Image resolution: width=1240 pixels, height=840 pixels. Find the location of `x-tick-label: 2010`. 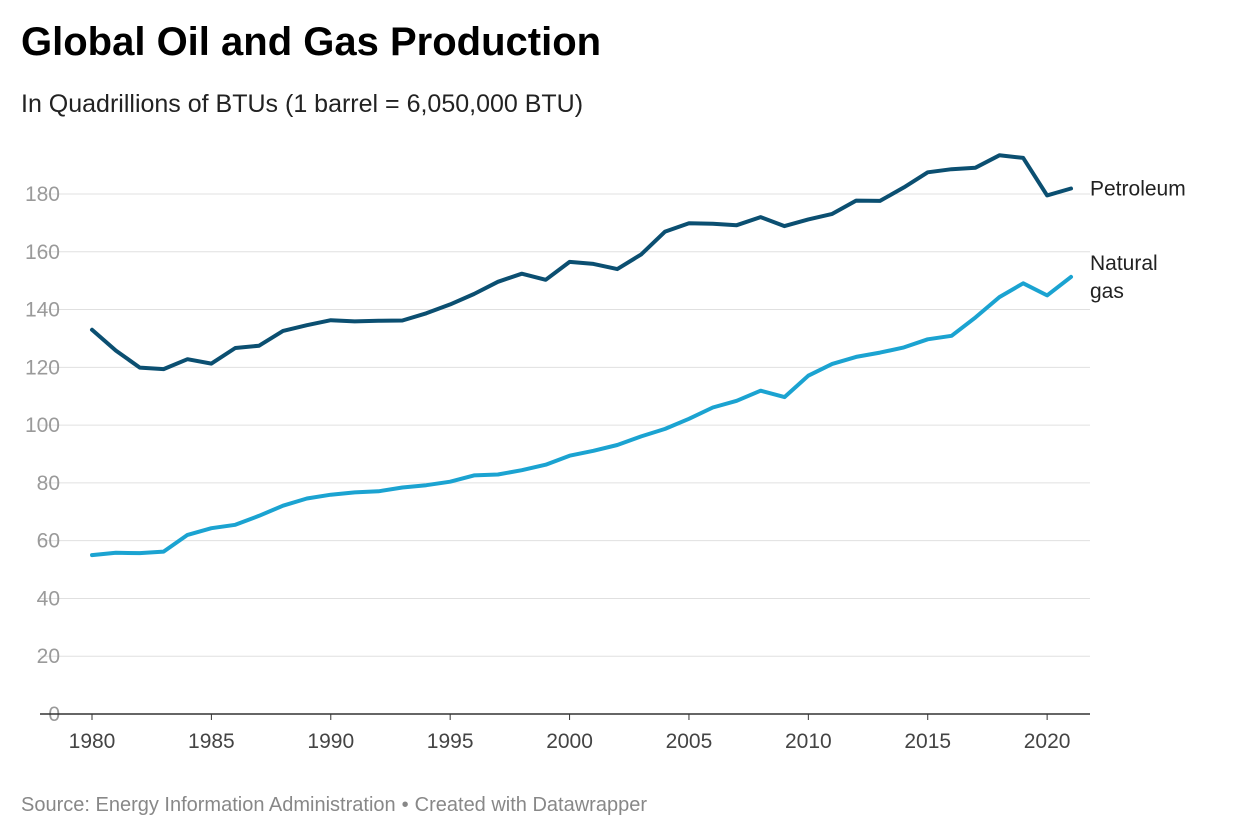

x-tick-label: 2010 is located at coordinates (808, 741).